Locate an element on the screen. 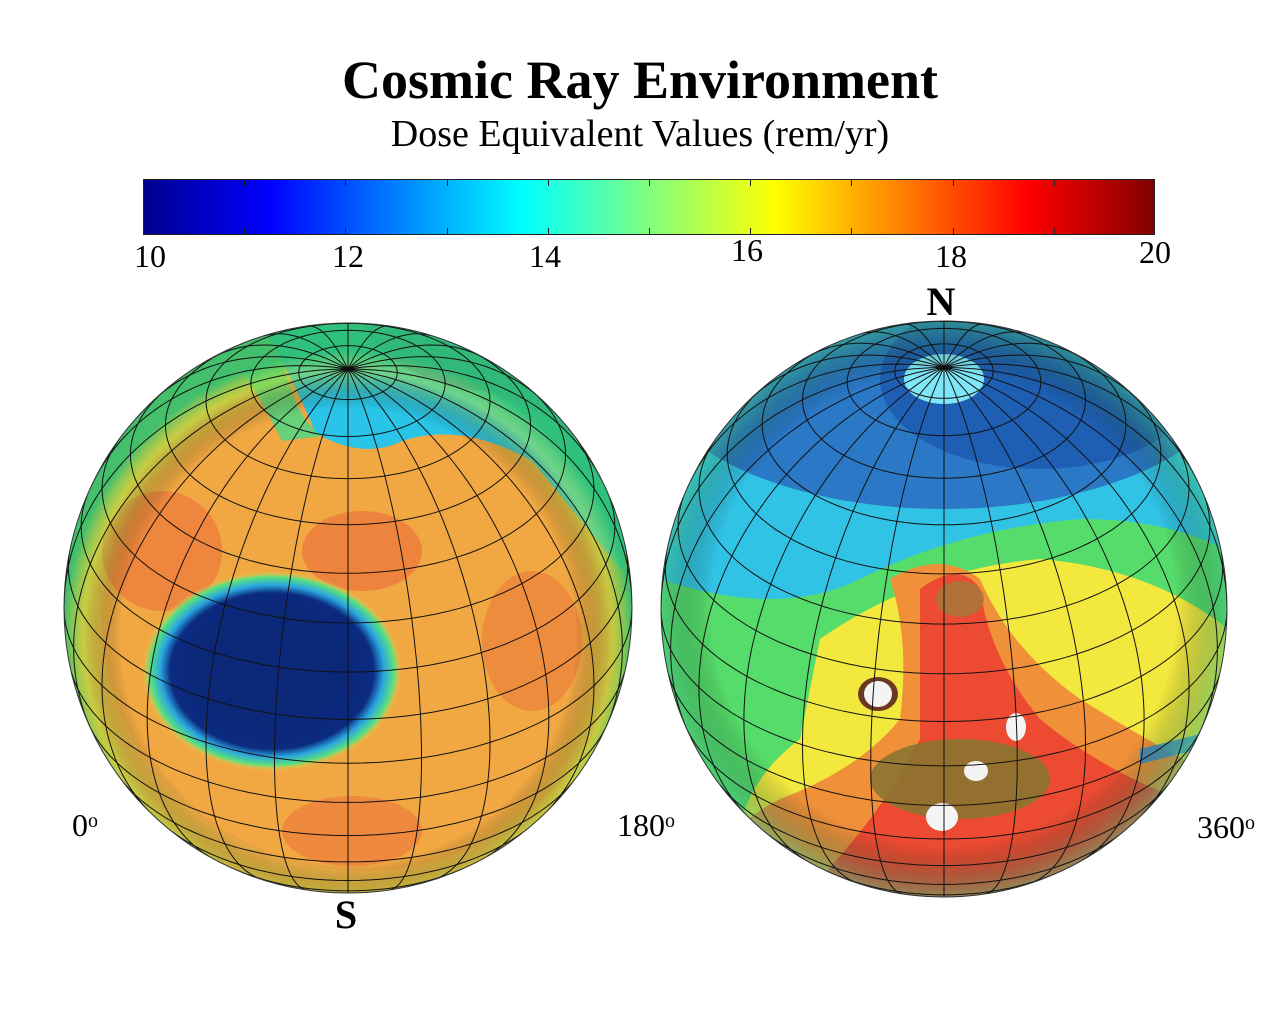 The height and width of the screenshot is (1024, 1280). pole-label-south: S is located at coordinates (346, 914).